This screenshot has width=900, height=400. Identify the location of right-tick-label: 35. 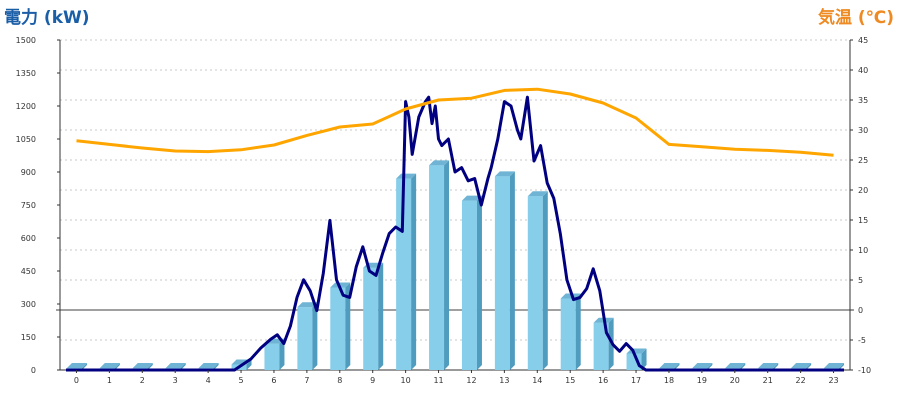
(863, 100).